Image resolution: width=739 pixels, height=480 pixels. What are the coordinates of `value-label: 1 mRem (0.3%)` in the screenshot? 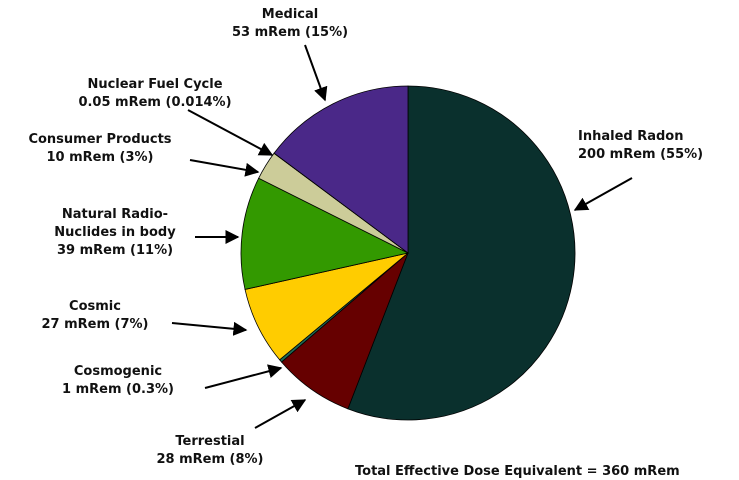 It's located at (118, 389).